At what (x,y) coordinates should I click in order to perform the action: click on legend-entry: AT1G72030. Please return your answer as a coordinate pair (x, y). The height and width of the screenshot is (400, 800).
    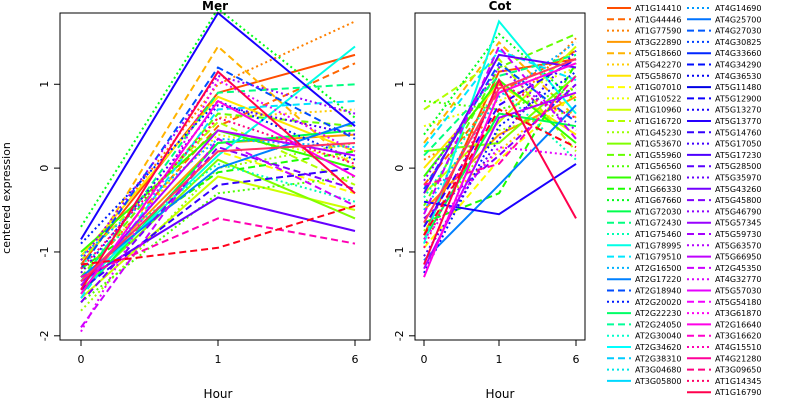
    Looking at the image, I should click on (644, 211).